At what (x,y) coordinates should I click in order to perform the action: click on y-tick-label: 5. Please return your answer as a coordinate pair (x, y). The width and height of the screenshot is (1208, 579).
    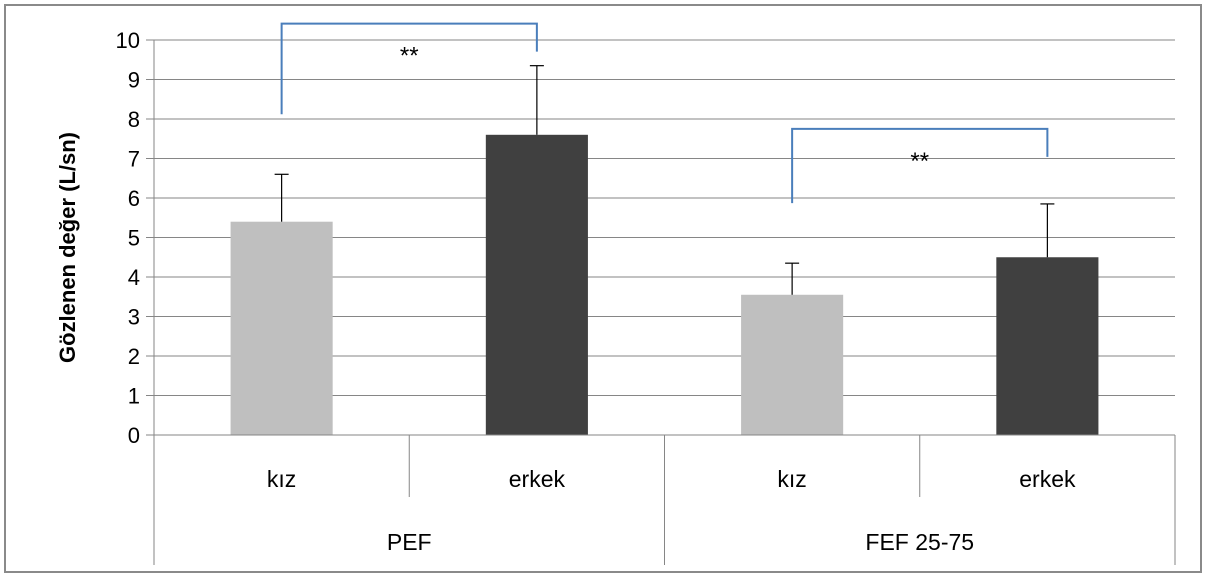
    Looking at the image, I should click on (134, 238).